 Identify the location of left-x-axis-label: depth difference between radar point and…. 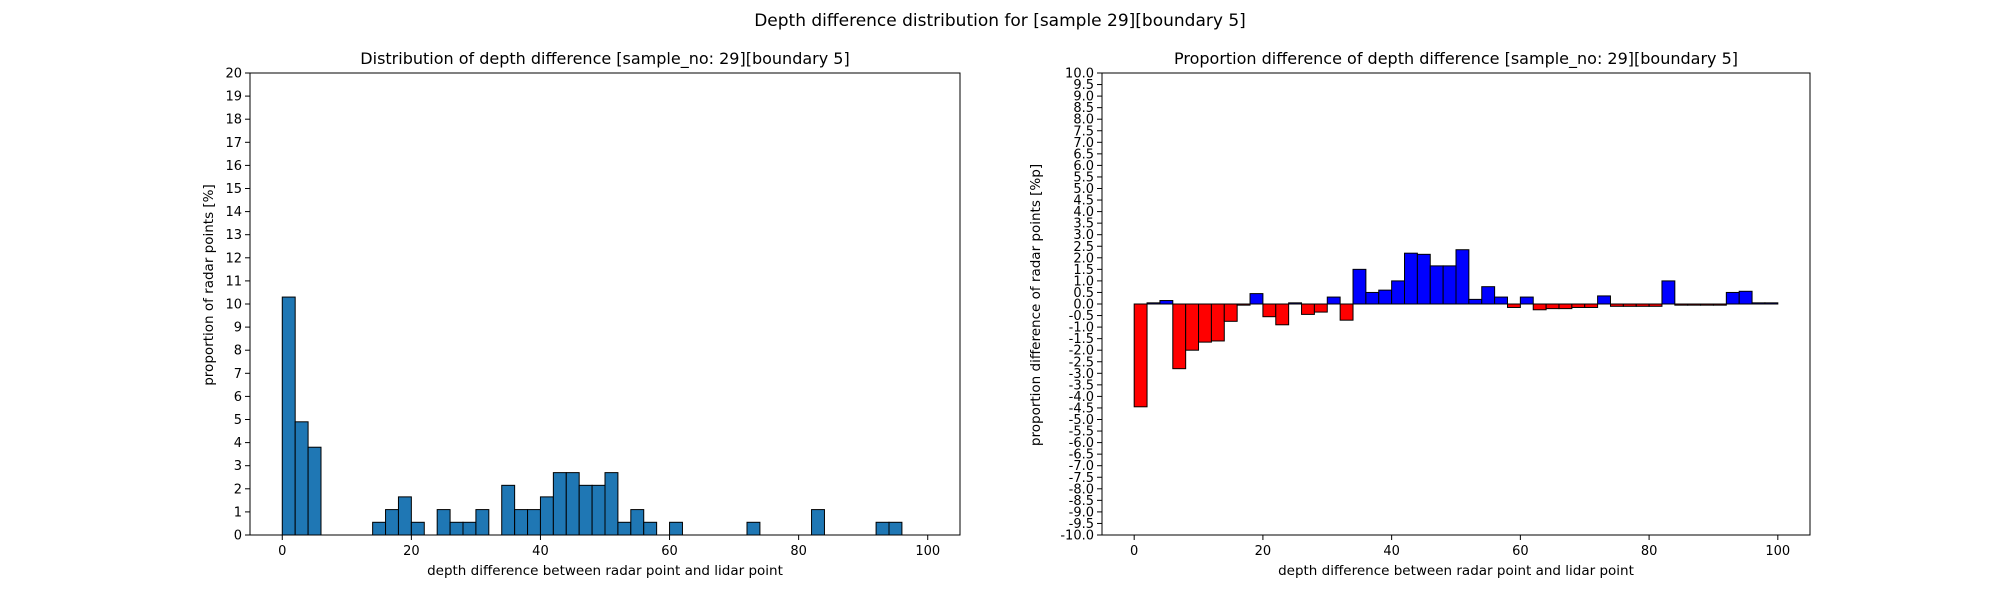
(605, 571).